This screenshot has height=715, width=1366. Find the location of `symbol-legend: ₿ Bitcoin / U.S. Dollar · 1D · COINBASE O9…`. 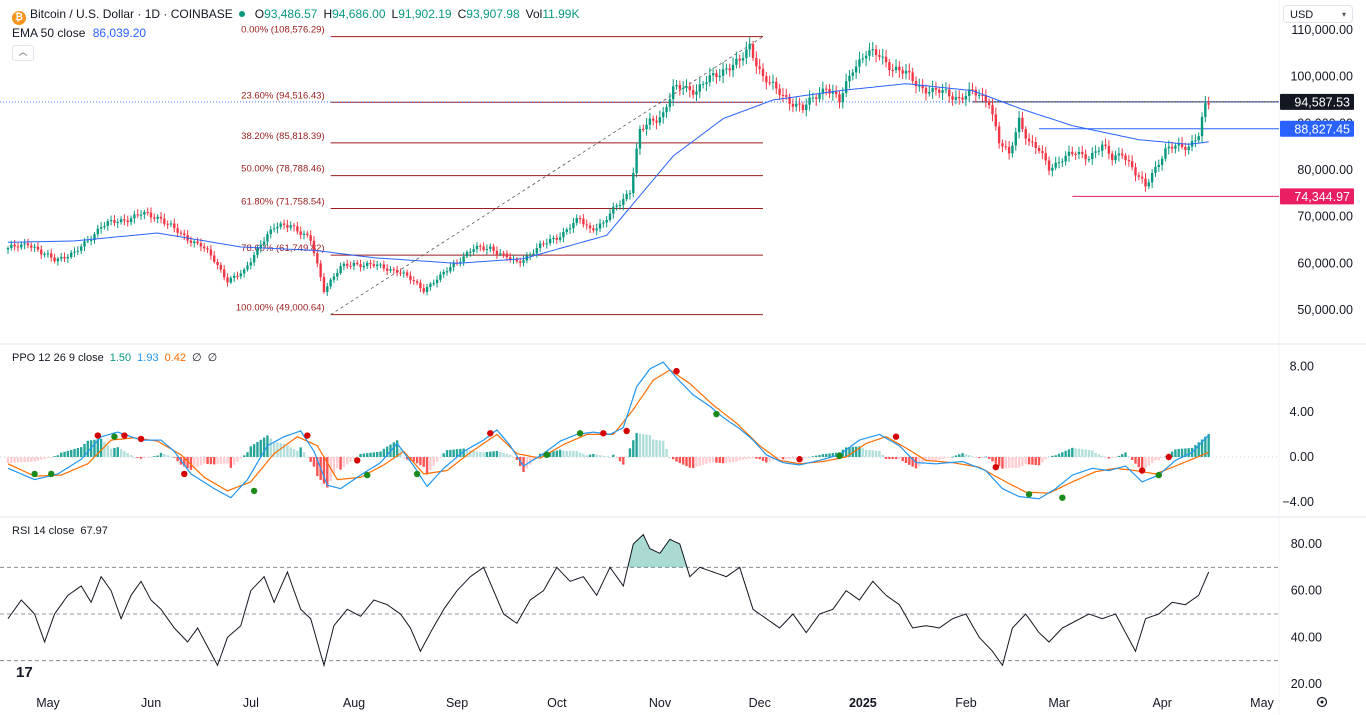

symbol-legend: ₿ Bitcoin / U.S. Dollar · 1D · COINBASE O9… is located at coordinates (296, 16).